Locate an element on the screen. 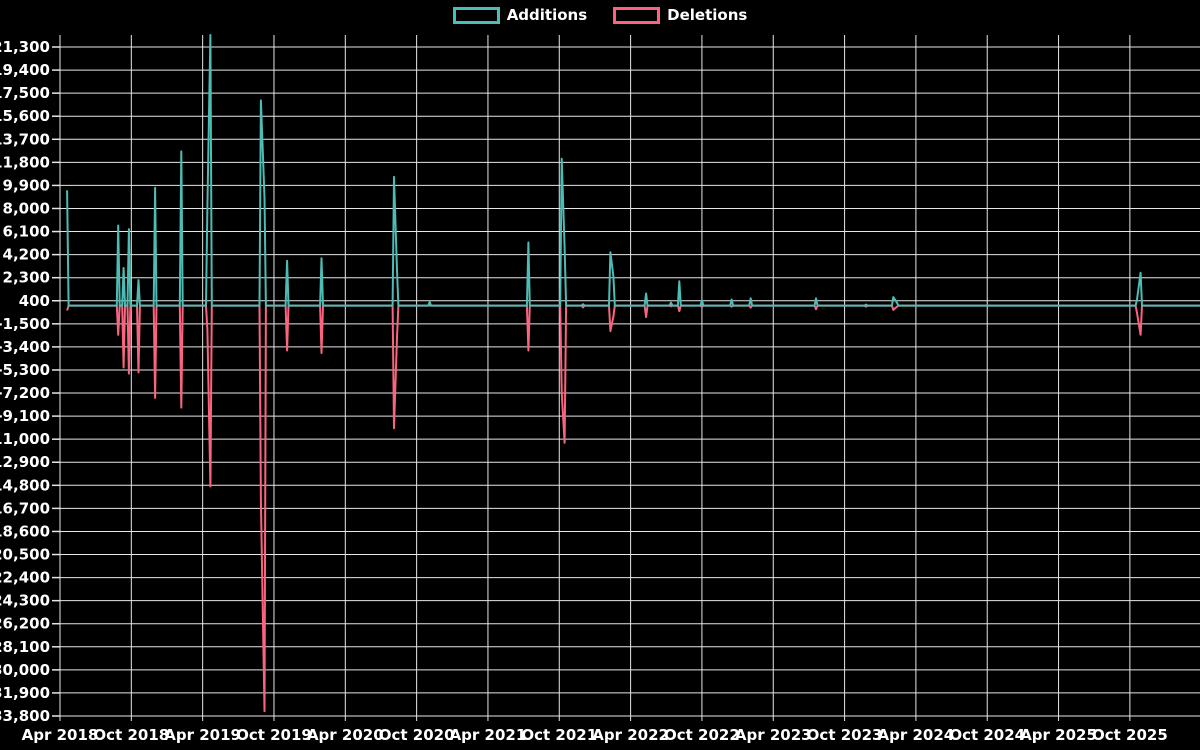  additions-legend-swatch-icon is located at coordinates (476, 15).